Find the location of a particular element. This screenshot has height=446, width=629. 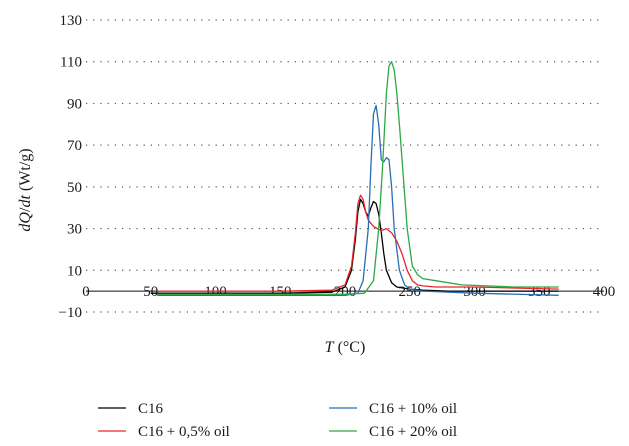

x-tick-label: 50 is located at coordinates (150, 292).